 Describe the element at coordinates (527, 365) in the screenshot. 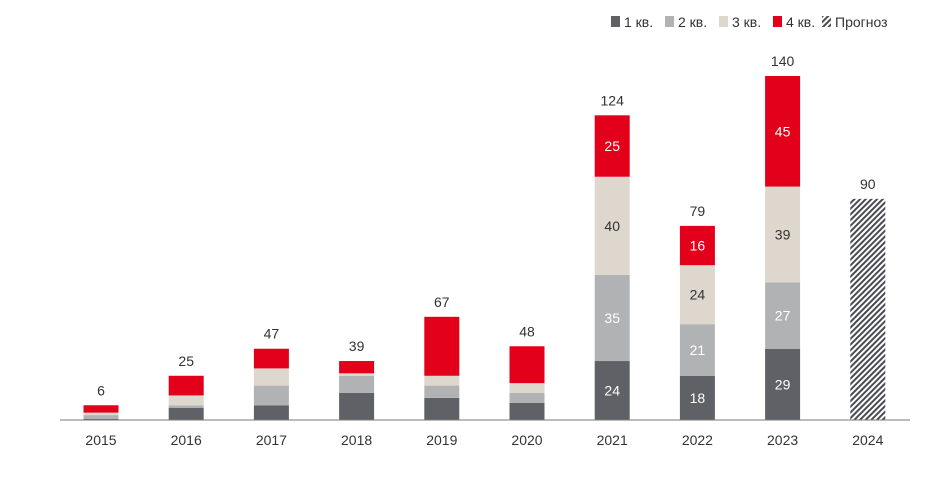

I see `bar-segment-q4-2020` at that location.